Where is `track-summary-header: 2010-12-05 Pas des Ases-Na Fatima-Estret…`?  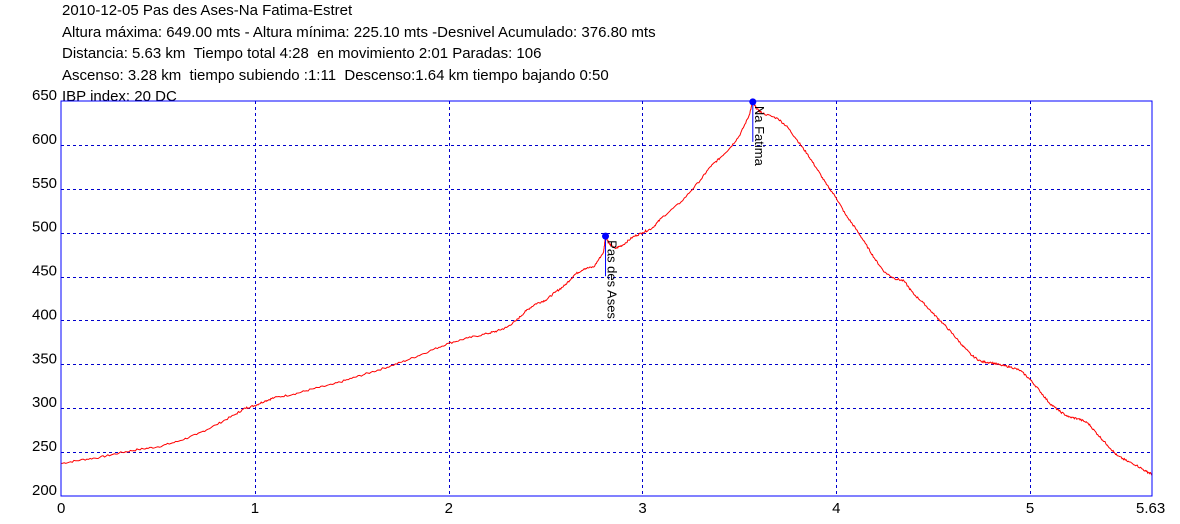 track-summary-header: 2010-12-05 Pas des Ases-Na Fatima-Estret… is located at coordinates (359, 54).